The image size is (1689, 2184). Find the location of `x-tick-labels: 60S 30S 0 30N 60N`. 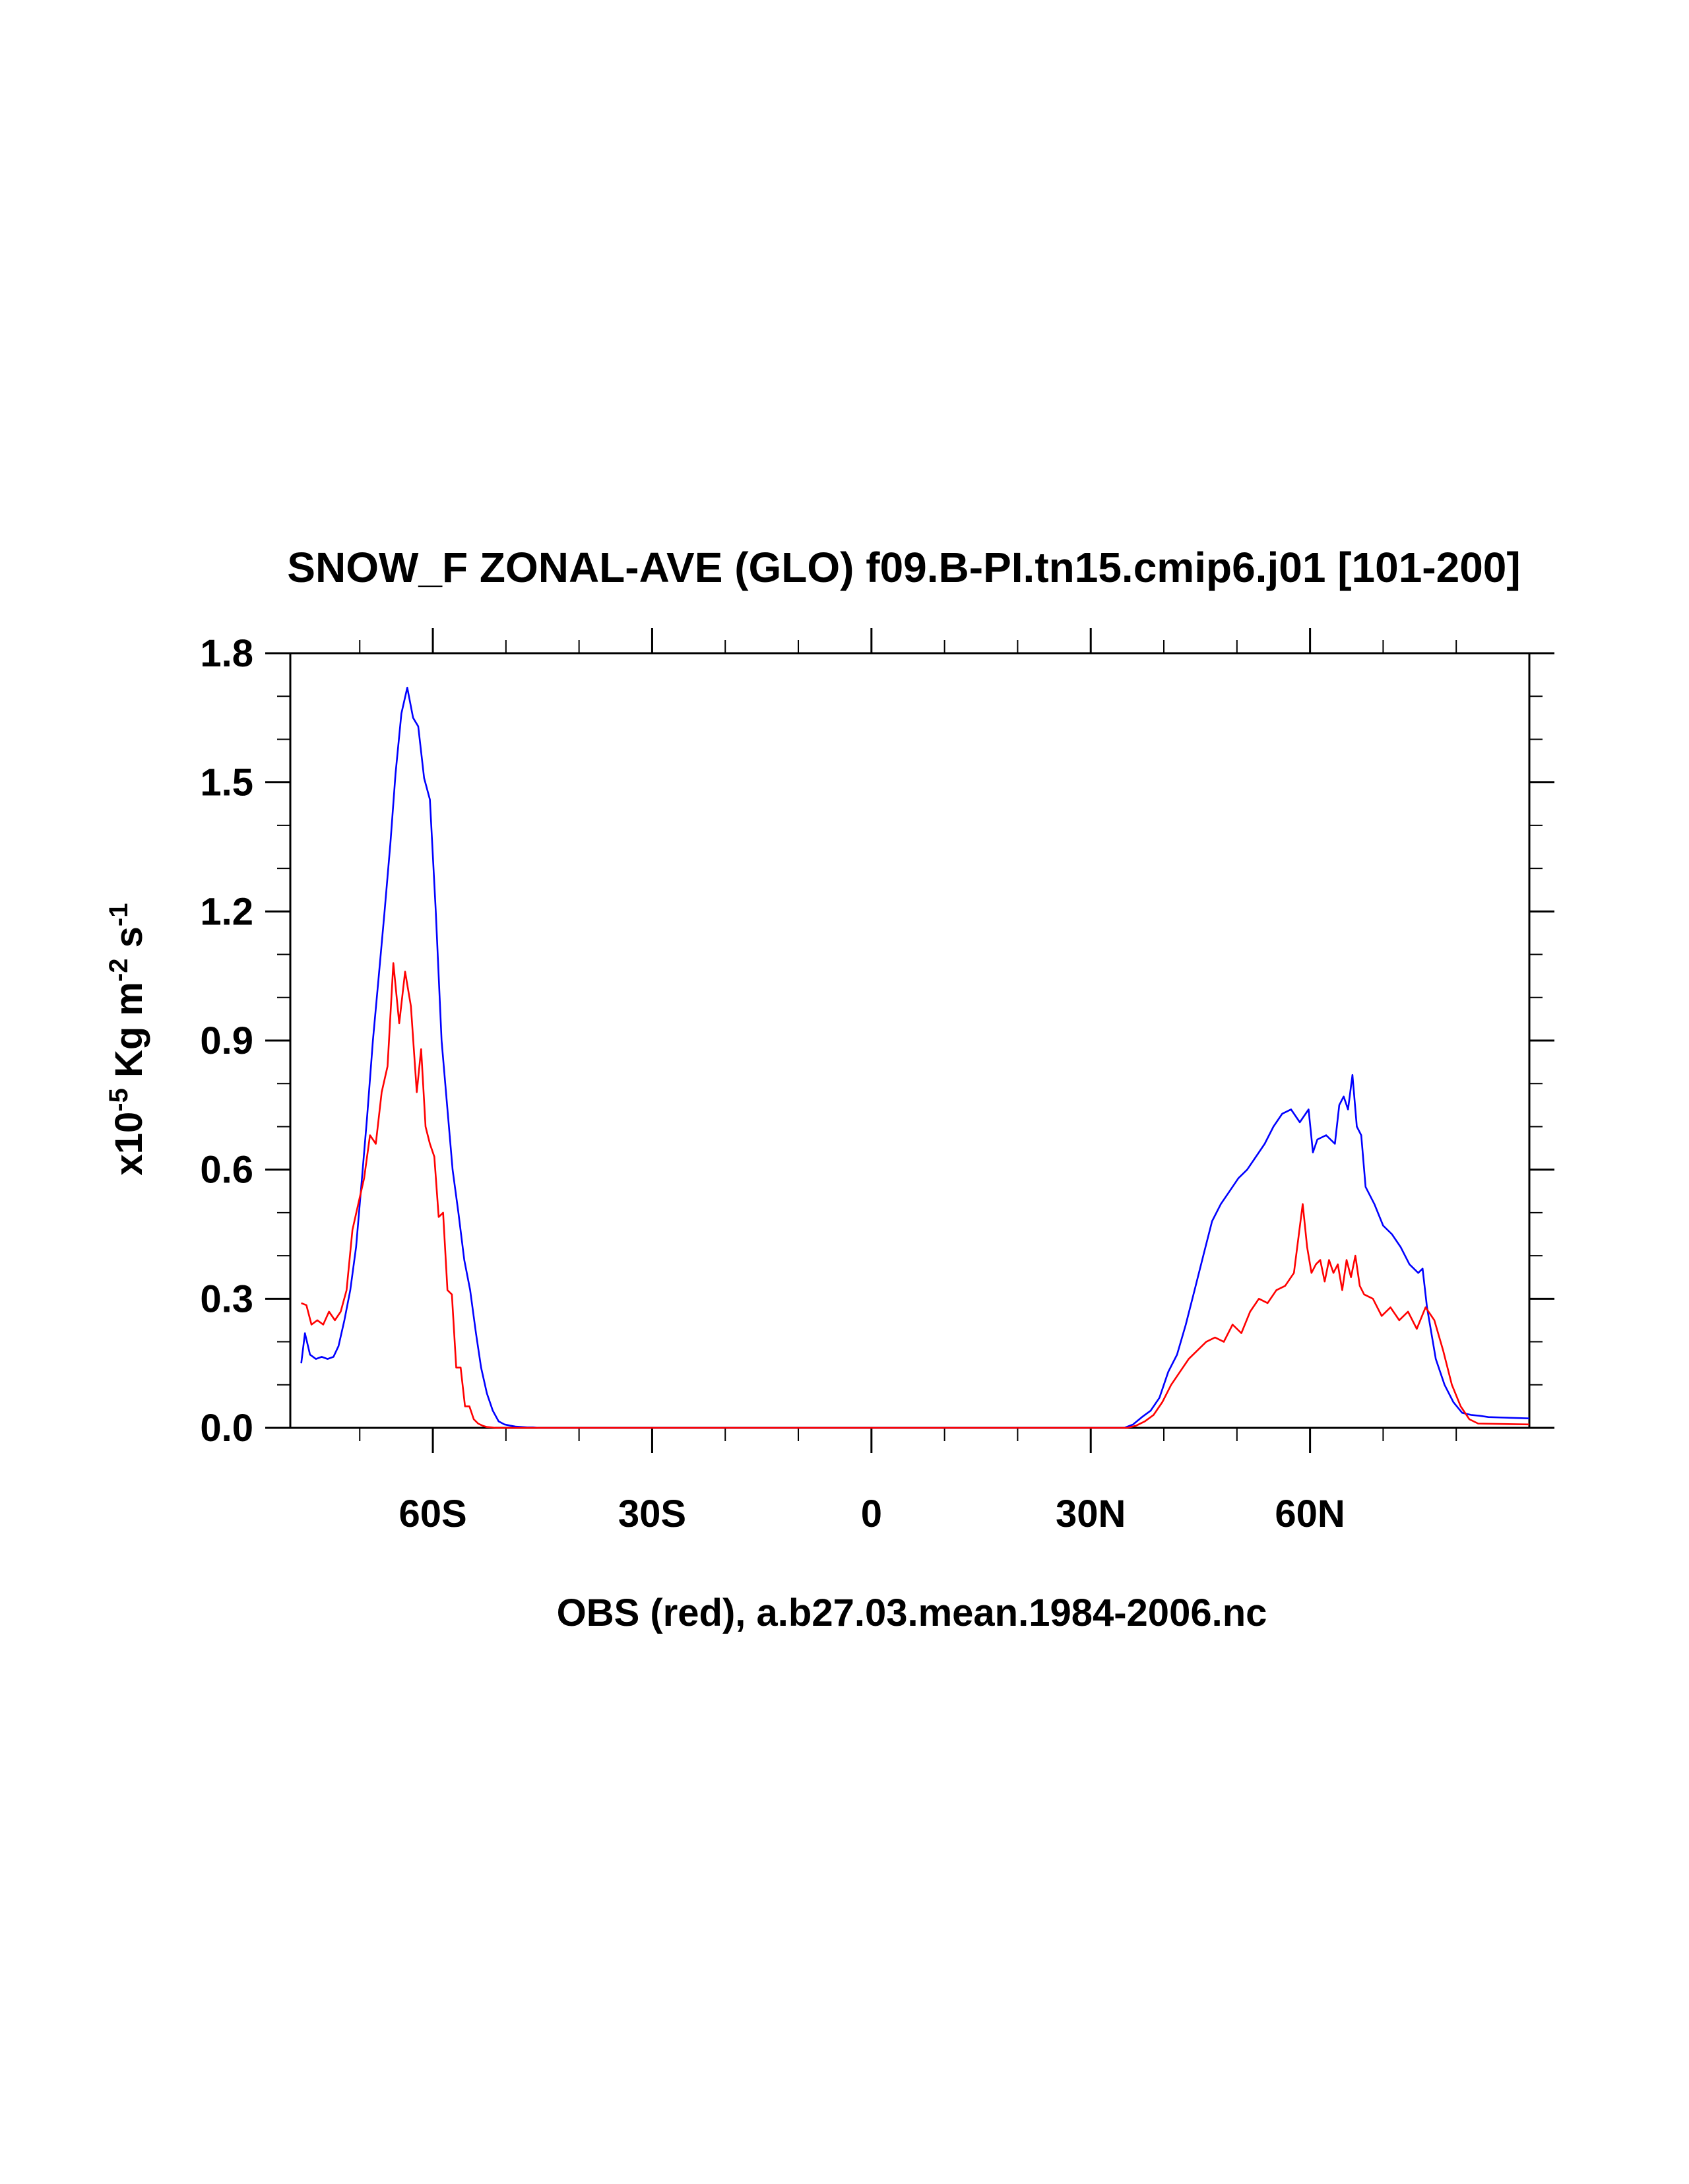

x-tick-labels: 60S 30S 0 30N 60N is located at coordinates (872, 1514).